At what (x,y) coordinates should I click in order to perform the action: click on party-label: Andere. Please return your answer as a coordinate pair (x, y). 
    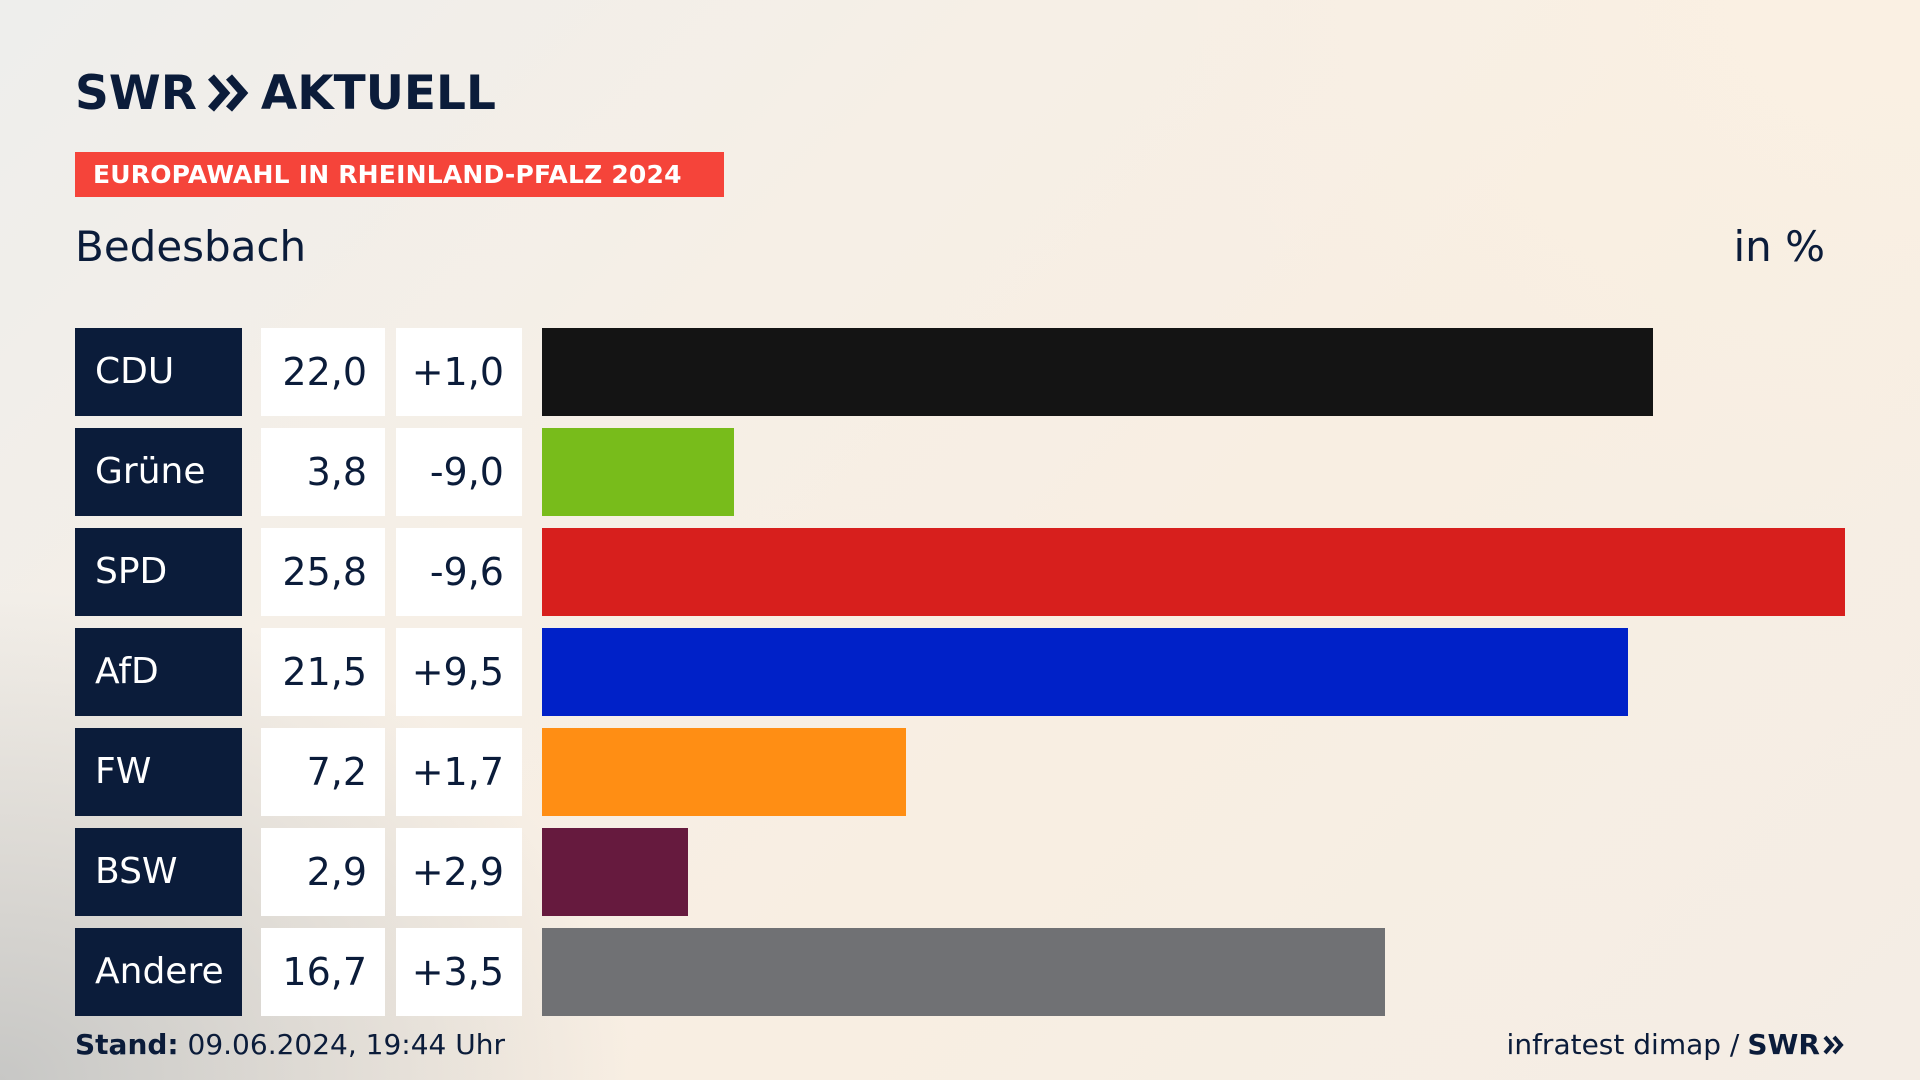
    Looking at the image, I should click on (158, 972).